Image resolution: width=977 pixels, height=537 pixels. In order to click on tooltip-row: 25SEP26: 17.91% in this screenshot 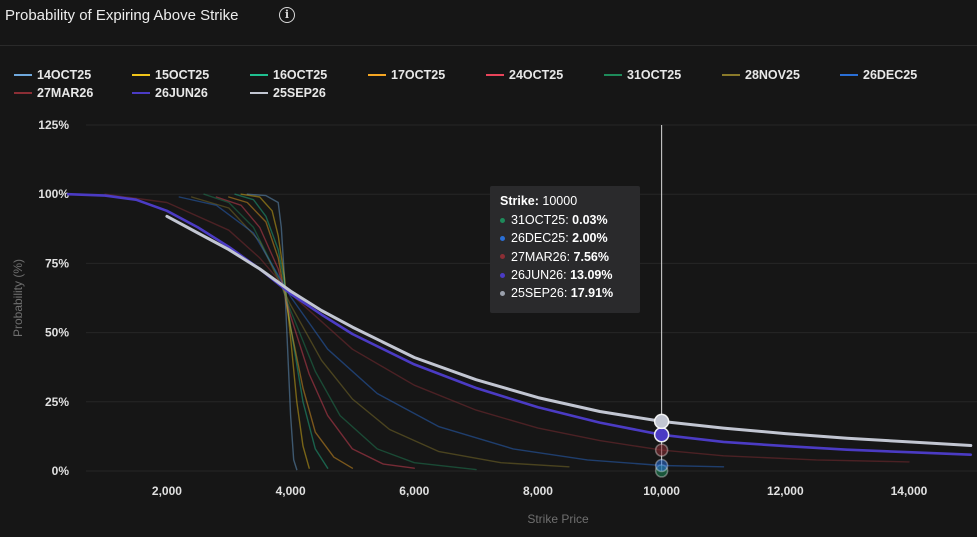, I will do `click(565, 293)`.